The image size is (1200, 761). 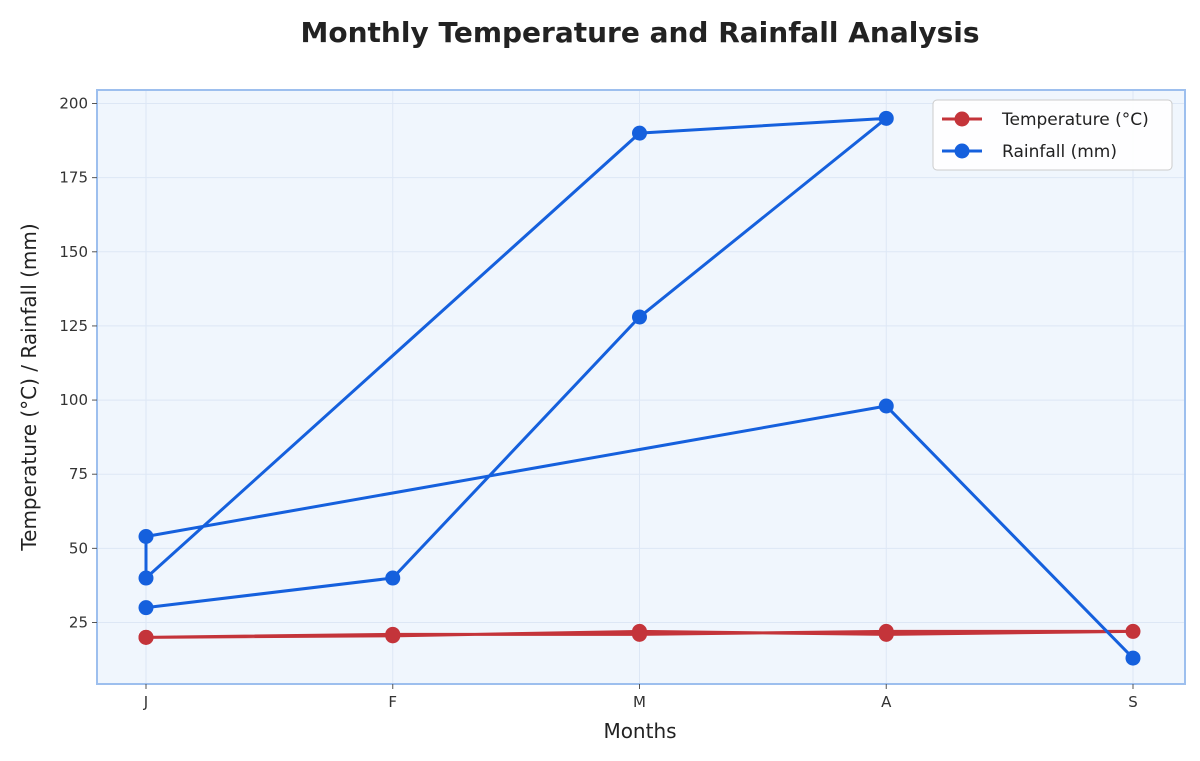 What do you see at coordinates (962, 119) in the screenshot?
I see `legend-marker-temperature` at bounding box center [962, 119].